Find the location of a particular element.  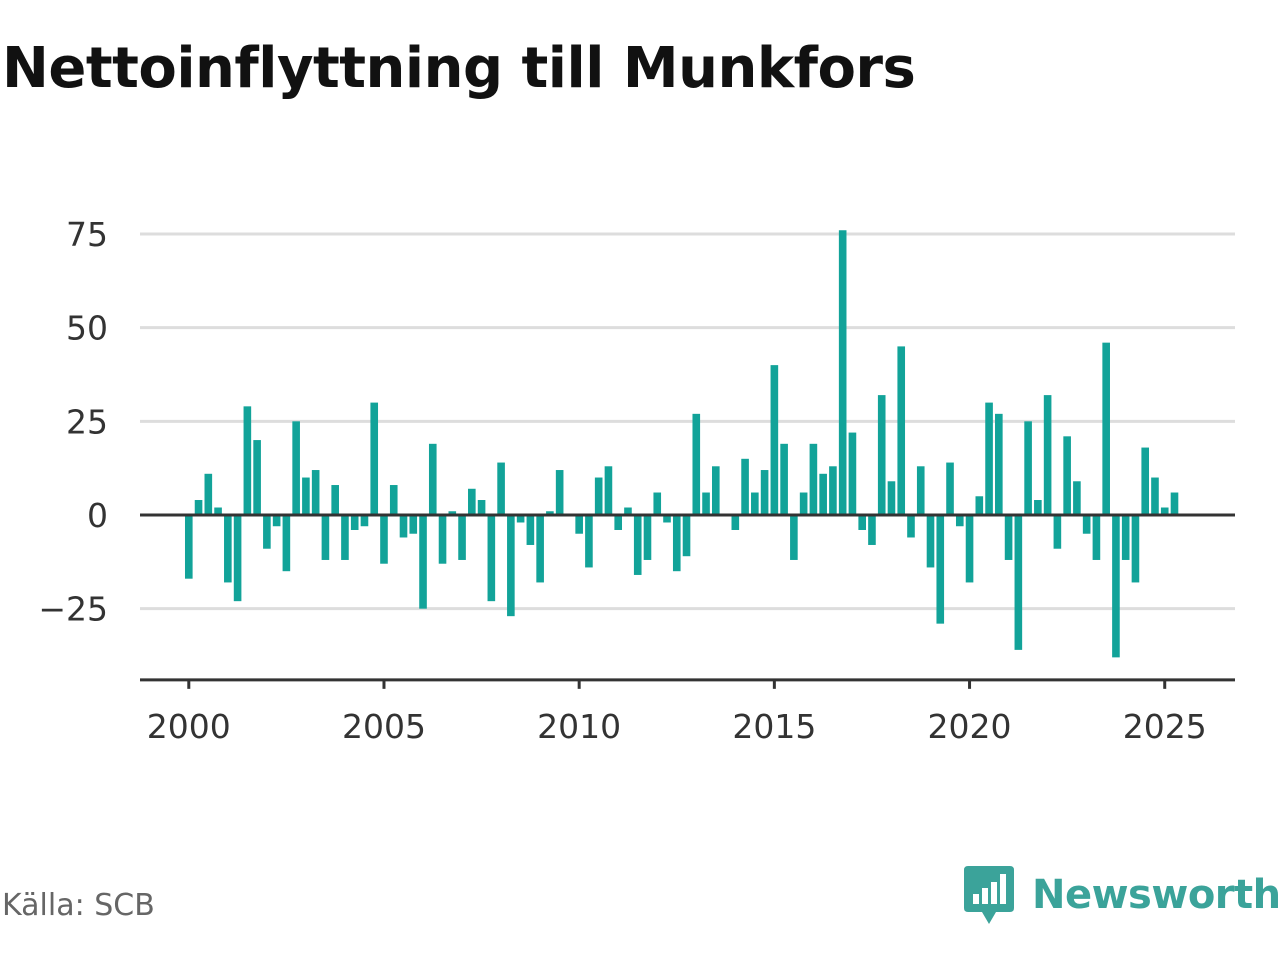

x-tick-label: 2010 is located at coordinates (579, 726).